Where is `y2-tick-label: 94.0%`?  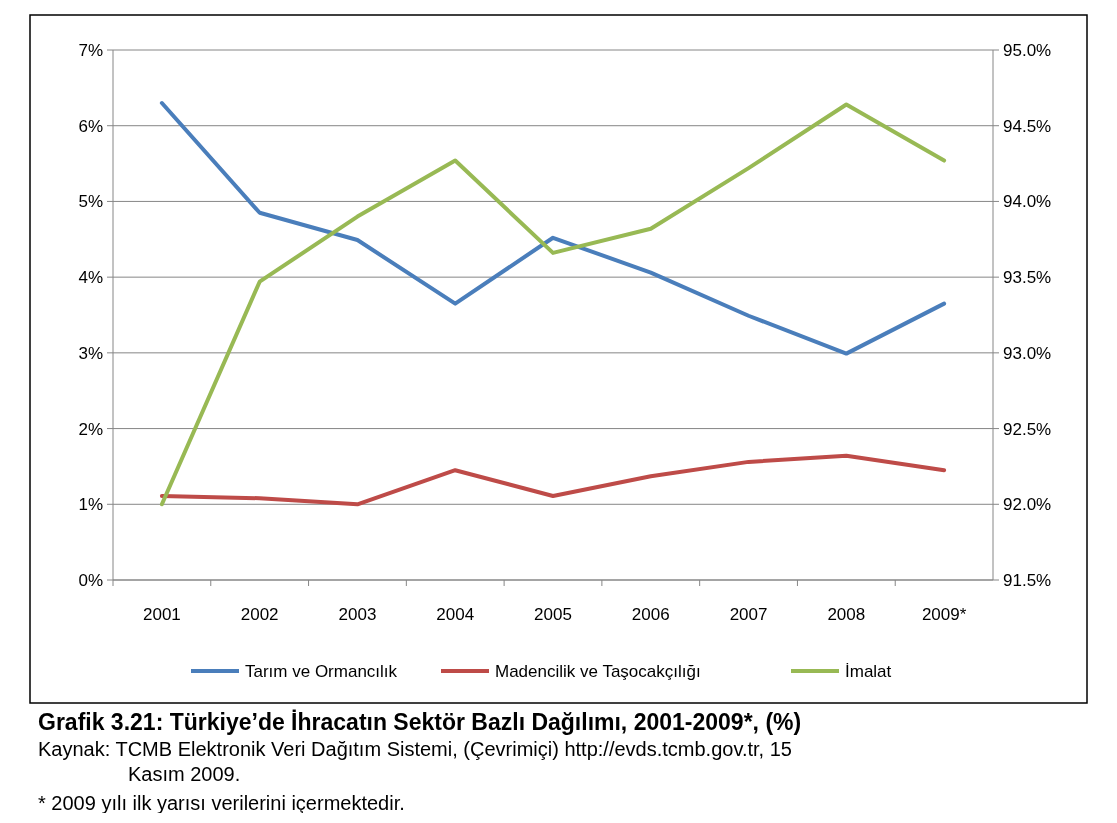
y2-tick-label: 94.0% is located at coordinates (1027, 202).